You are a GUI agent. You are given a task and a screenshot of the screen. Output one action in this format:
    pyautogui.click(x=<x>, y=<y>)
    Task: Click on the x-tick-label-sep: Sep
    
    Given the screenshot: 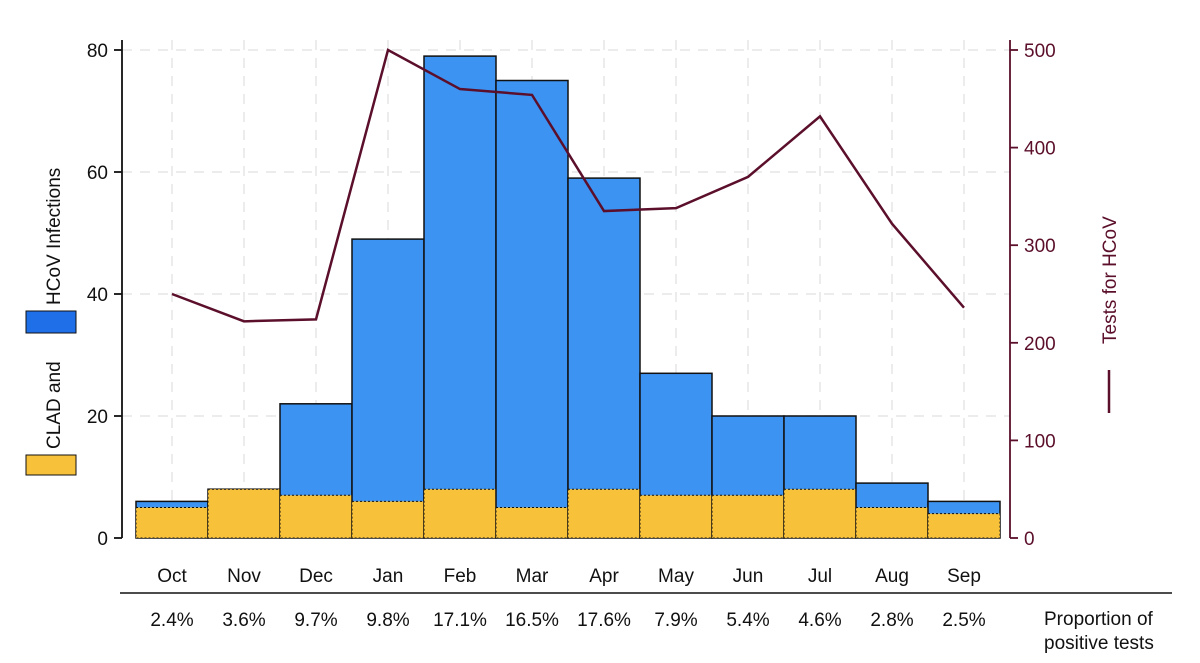 What is the action you would take?
    pyautogui.click(x=964, y=576)
    